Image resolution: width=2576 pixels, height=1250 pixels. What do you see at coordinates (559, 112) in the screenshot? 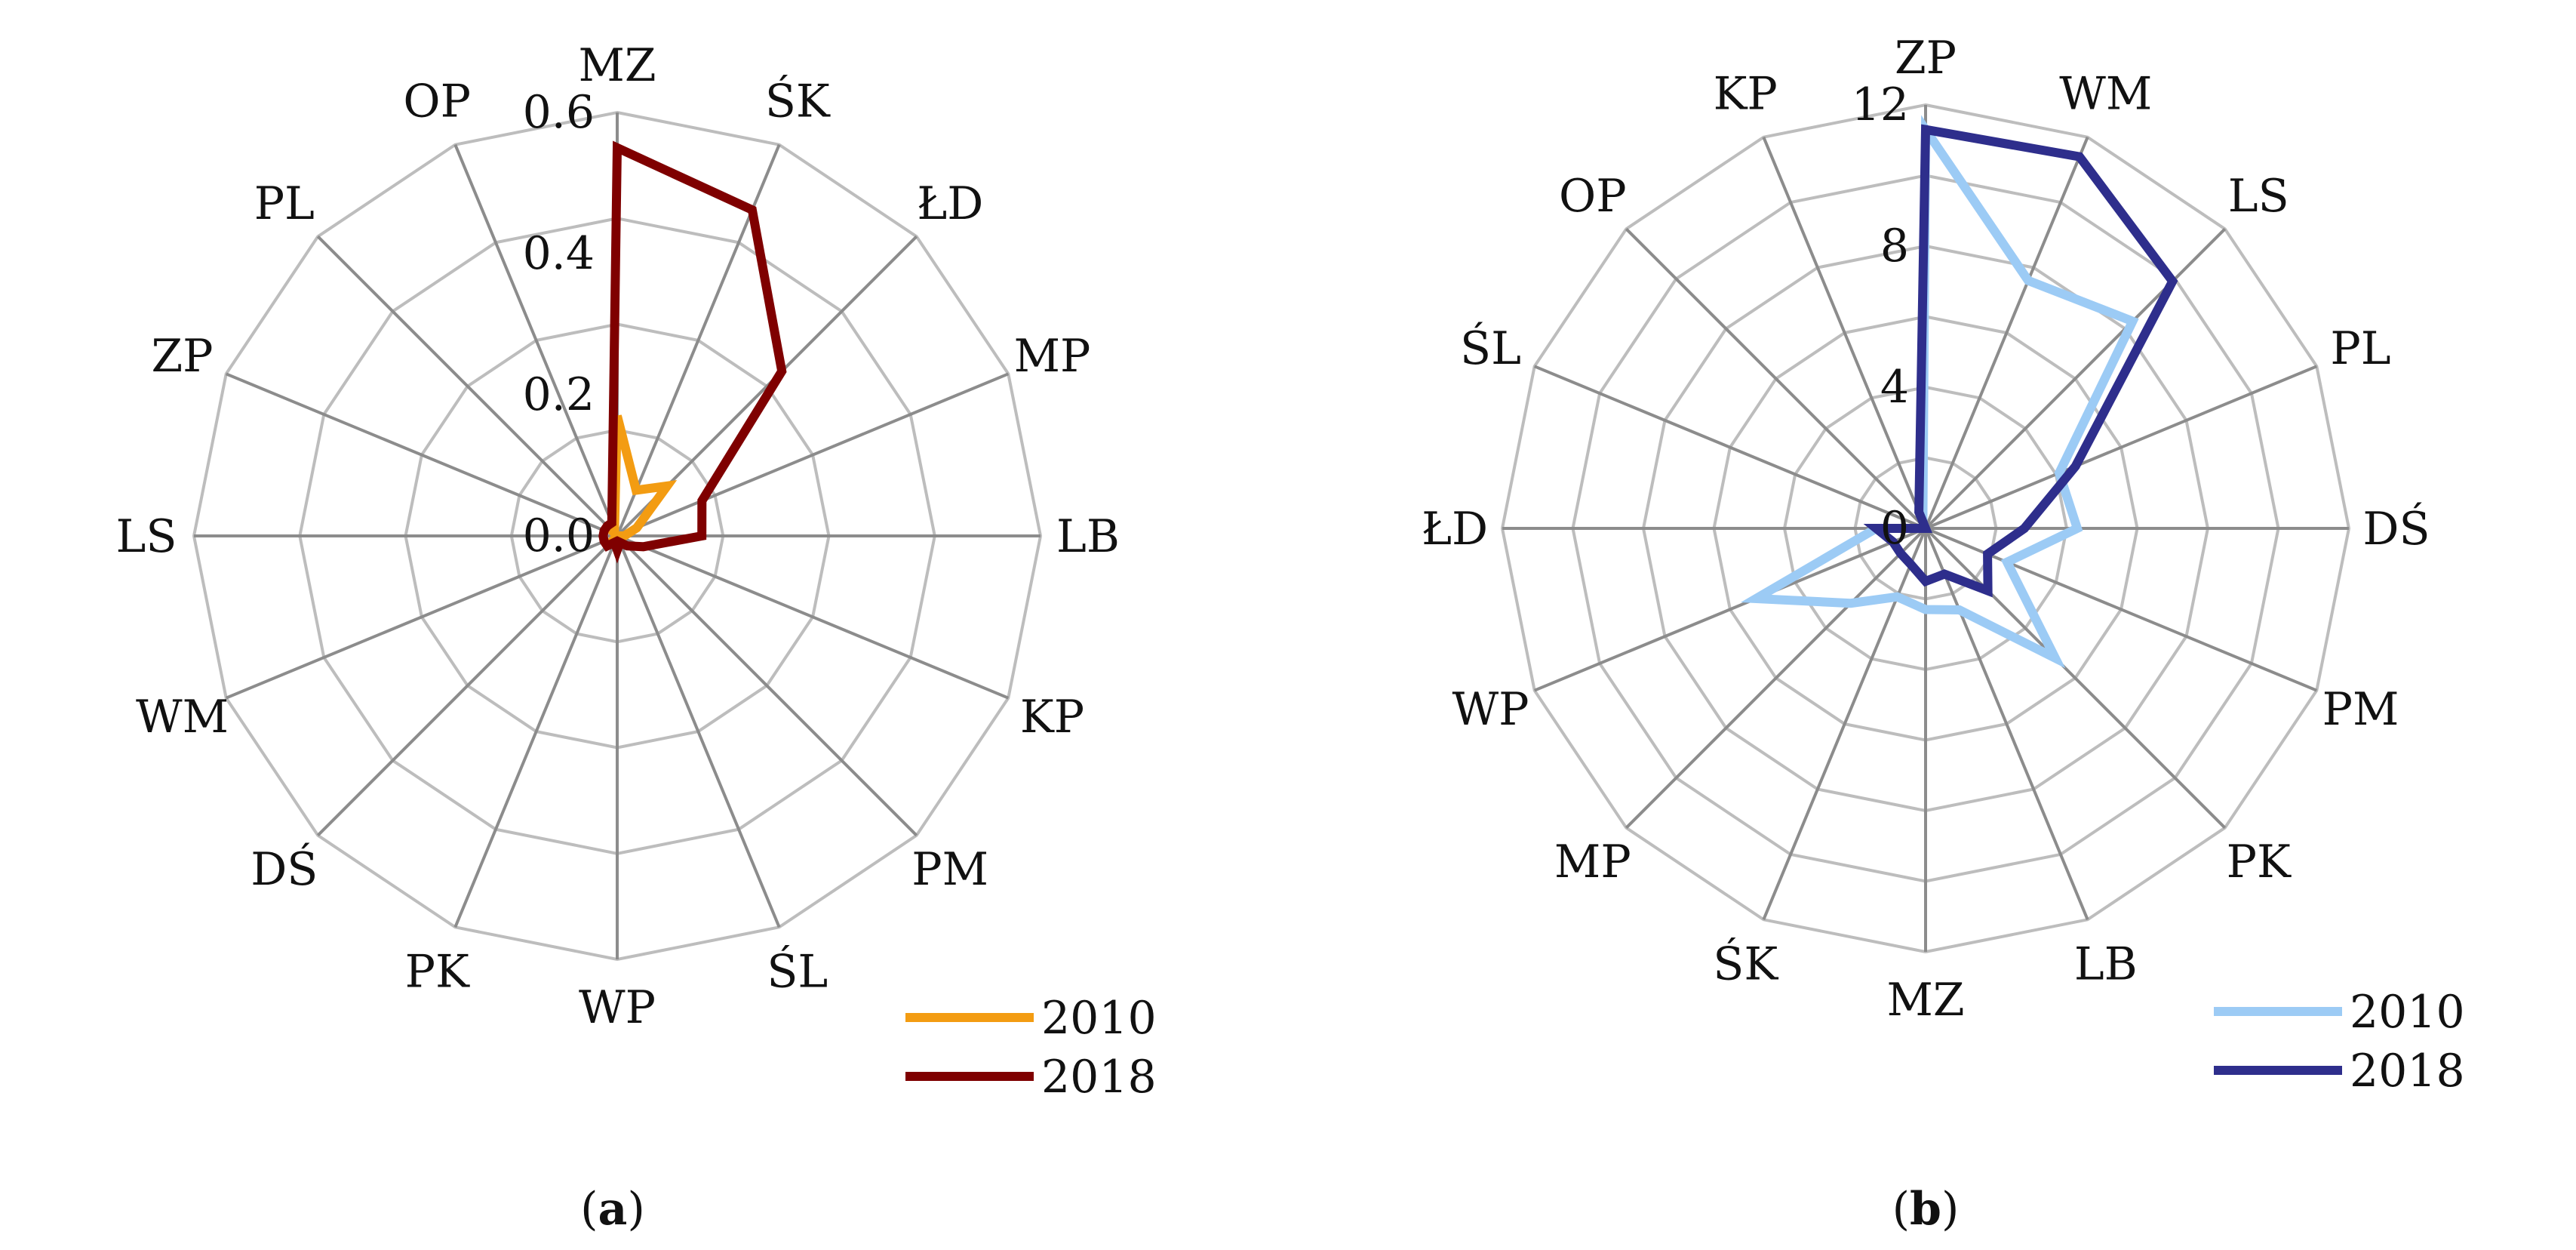
I see `tick-label: 0.6` at bounding box center [559, 112].